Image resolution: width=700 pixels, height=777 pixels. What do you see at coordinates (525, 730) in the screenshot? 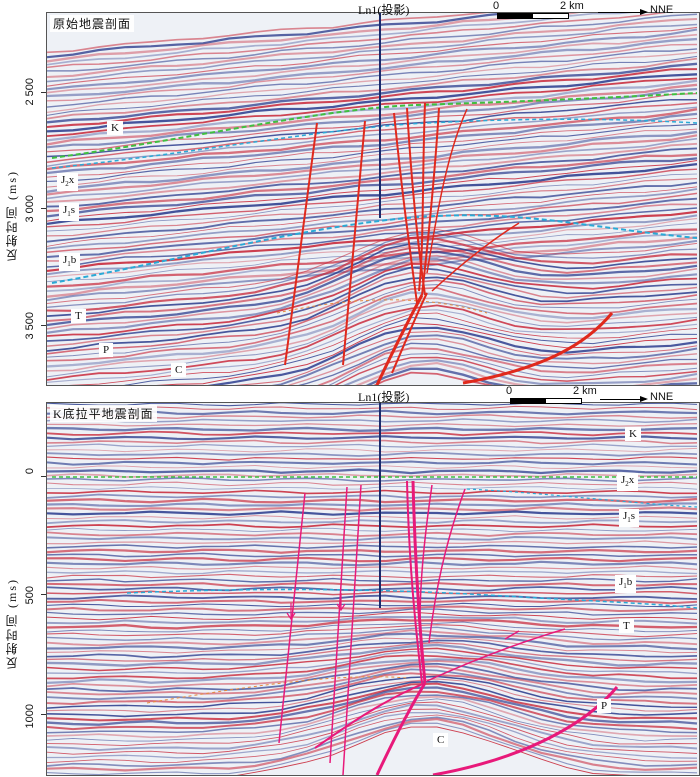
I see `fault-right` at bounding box center [525, 730].